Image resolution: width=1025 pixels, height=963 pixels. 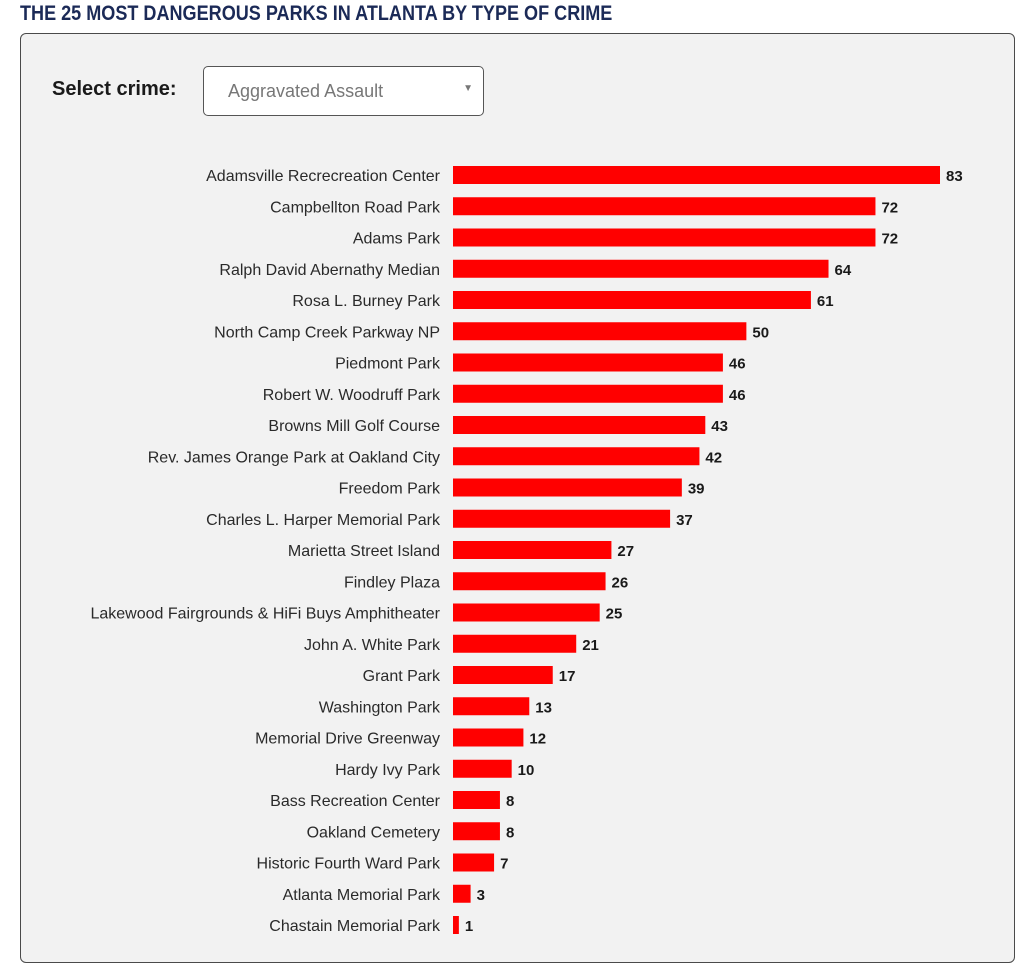 I want to click on category-label: Bass Recreation Center, so click(x=355, y=801).